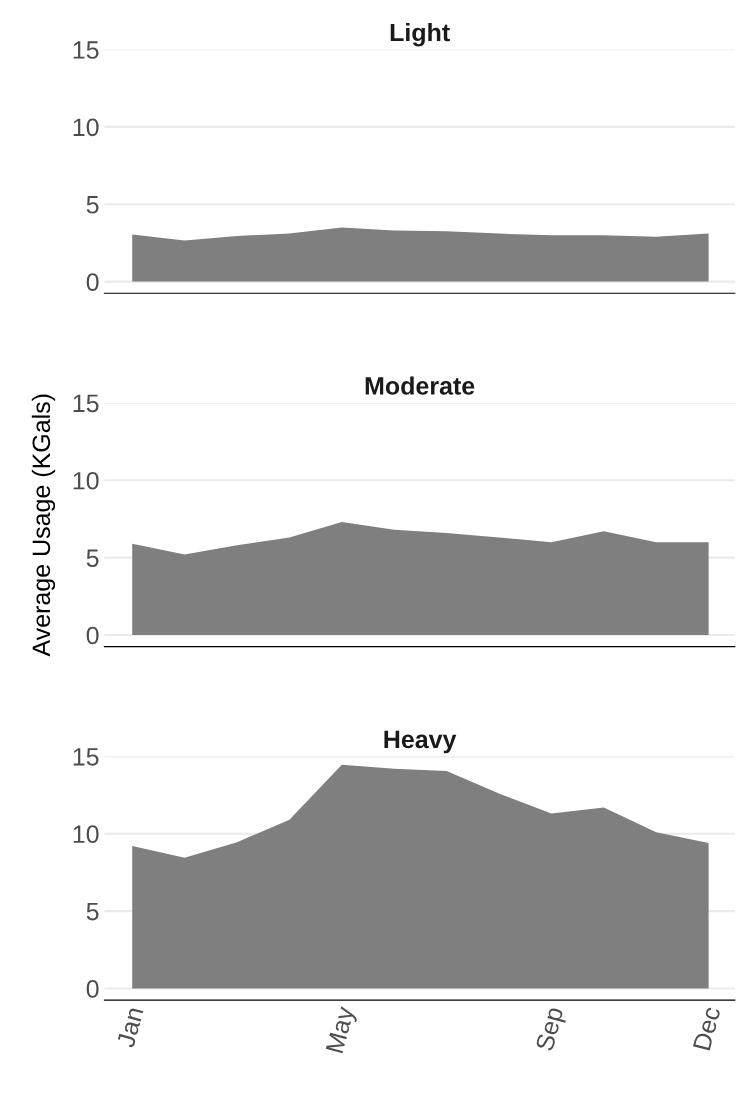  Describe the element at coordinates (707, 1028) in the screenshot. I see `x-tick-label: Dec` at that location.